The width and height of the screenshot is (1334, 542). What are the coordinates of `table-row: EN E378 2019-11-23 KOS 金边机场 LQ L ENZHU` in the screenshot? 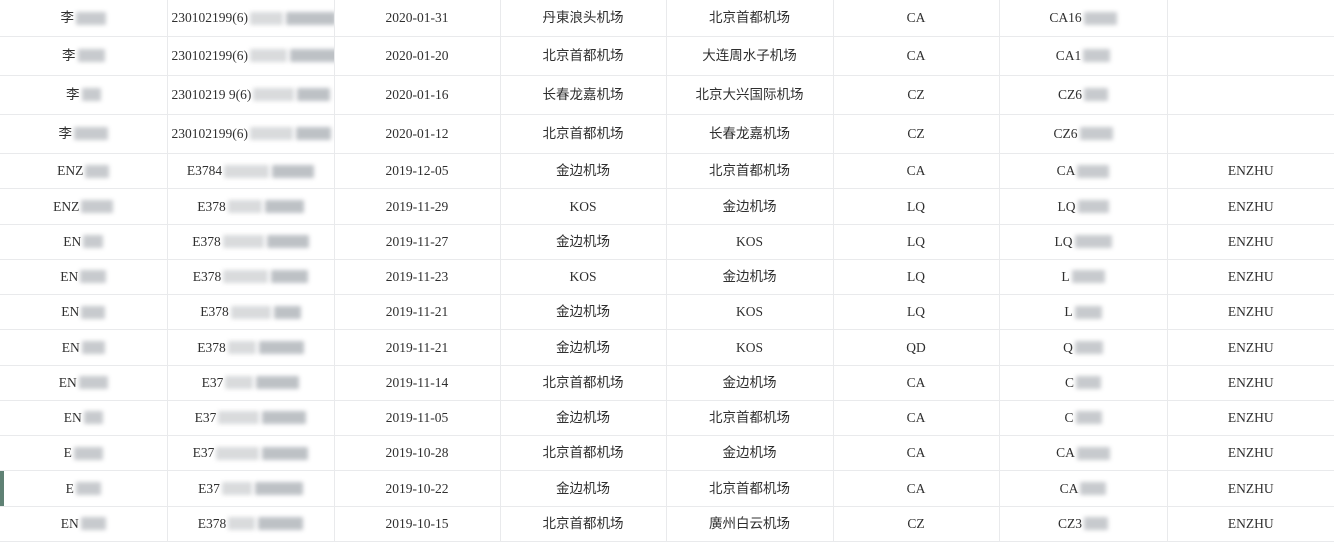 It's located at (667, 277).